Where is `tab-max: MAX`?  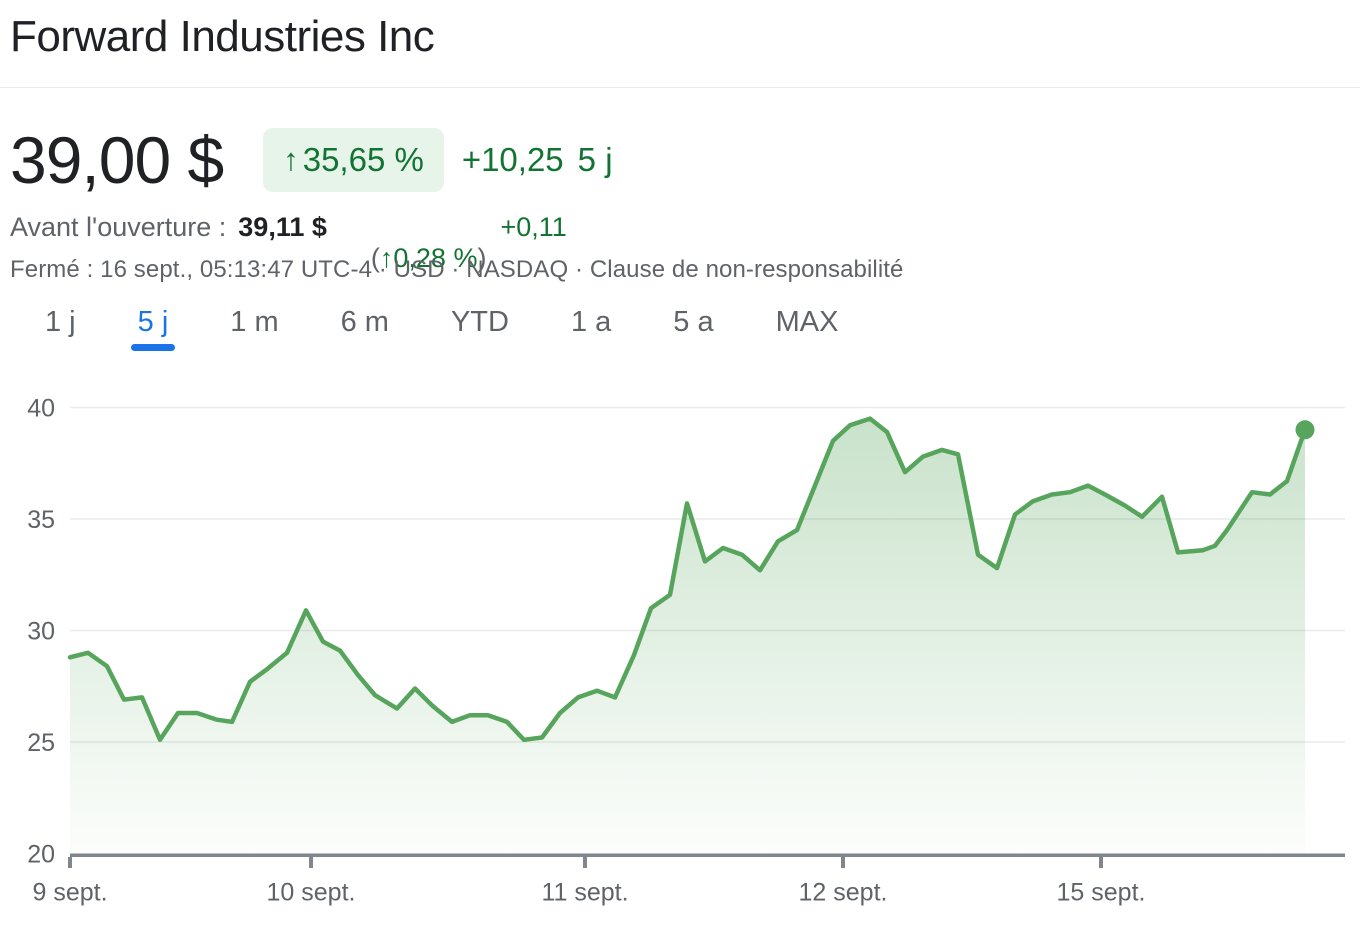 tab-max: MAX is located at coordinates (807, 328).